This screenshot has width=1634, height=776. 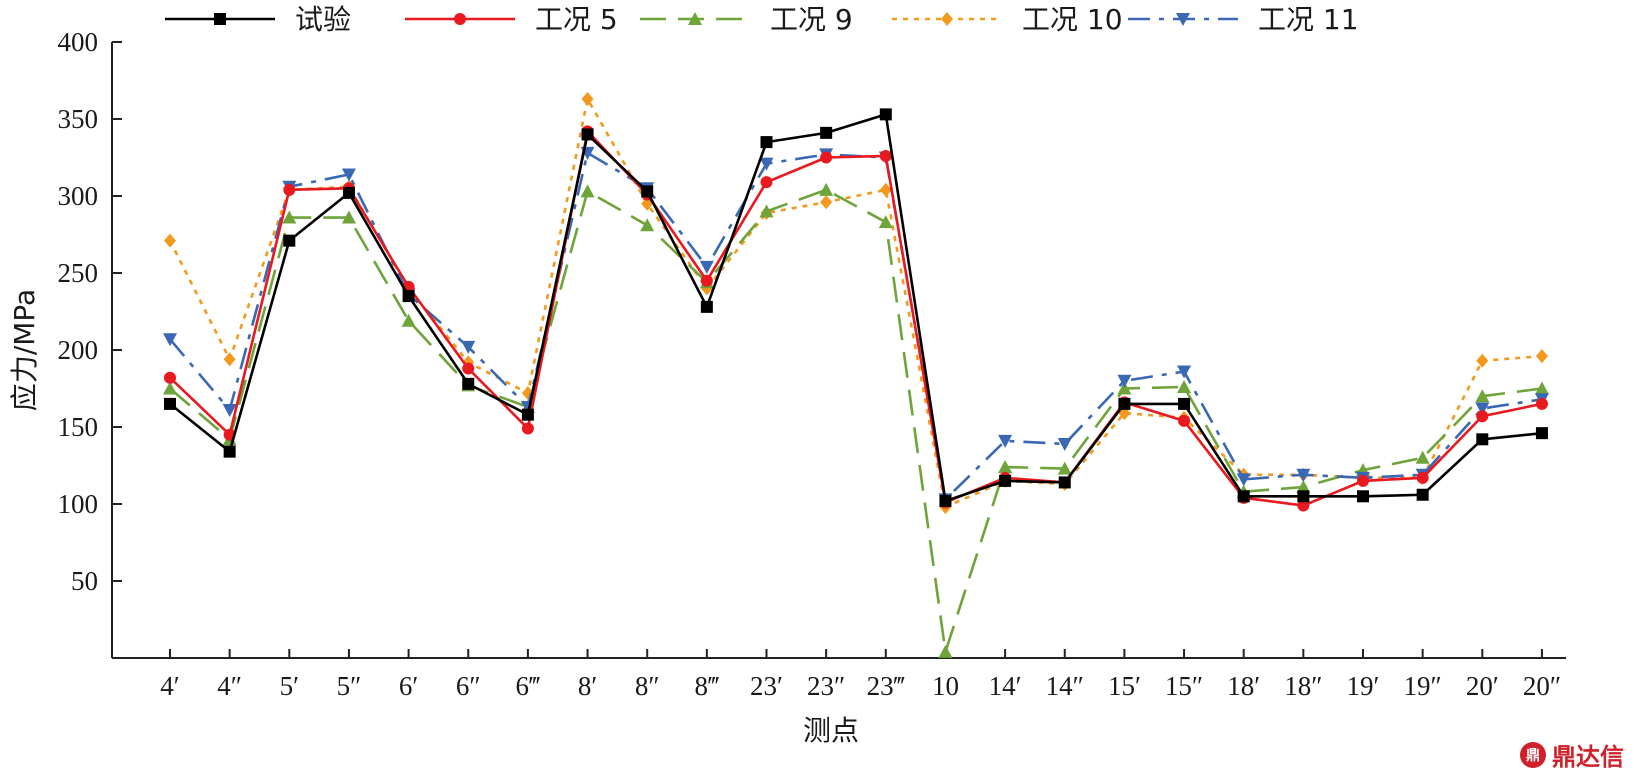 I want to click on x-tick-label: 20′, so click(x=1482, y=686).